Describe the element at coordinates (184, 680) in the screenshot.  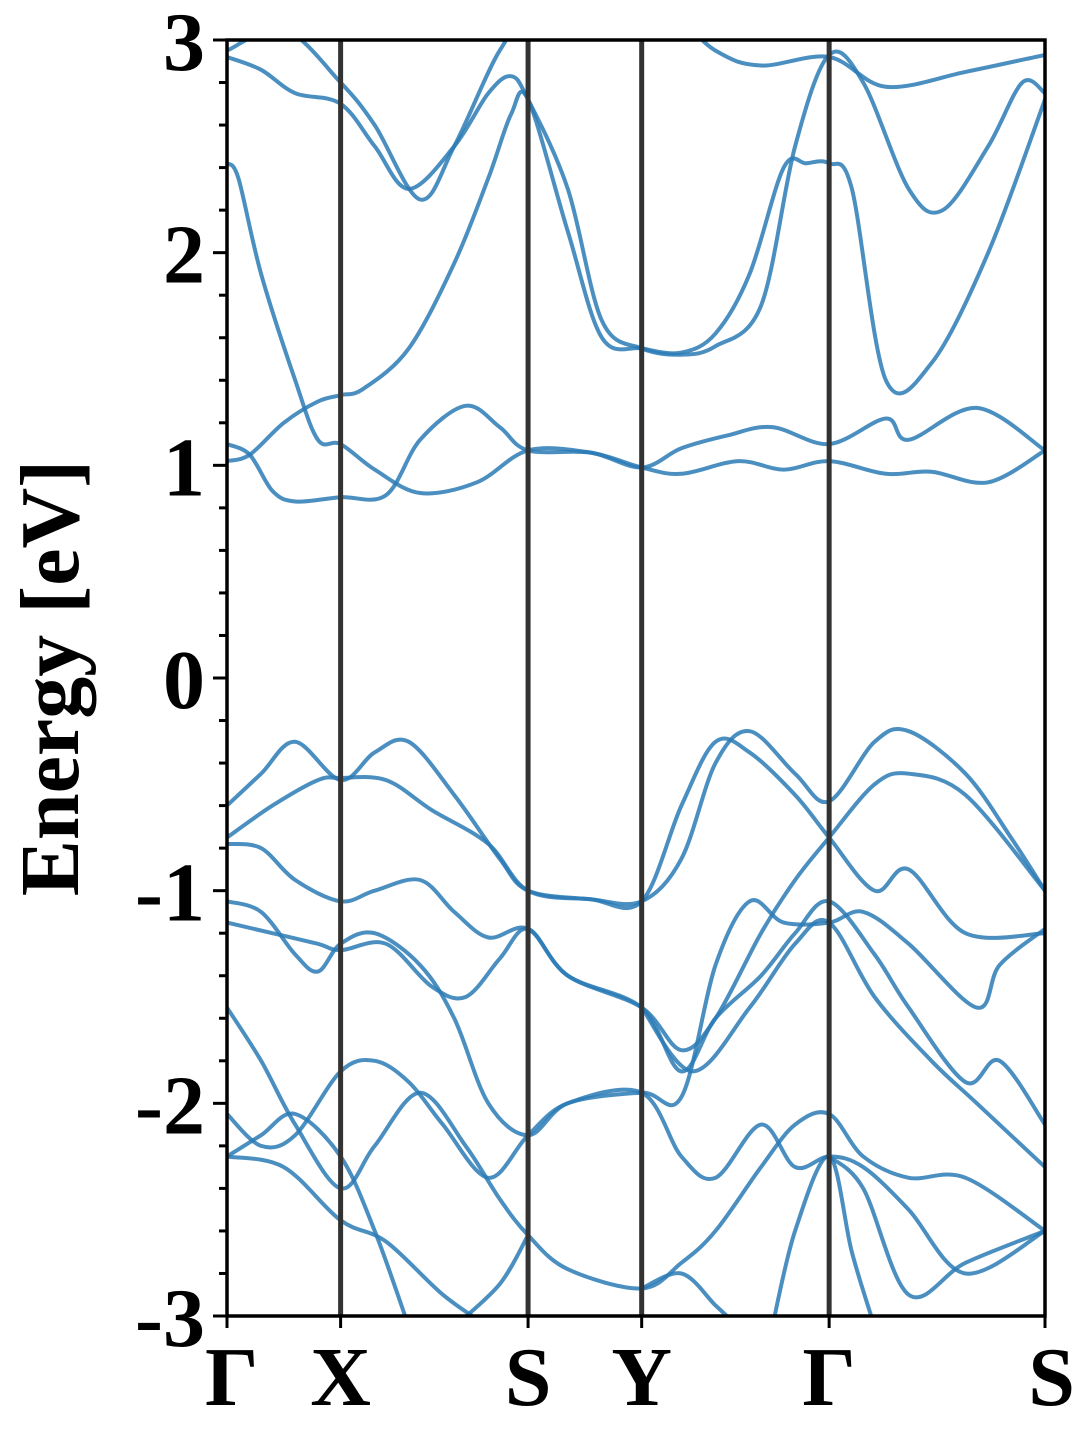
I see `y-tick-label: 0` at that location.